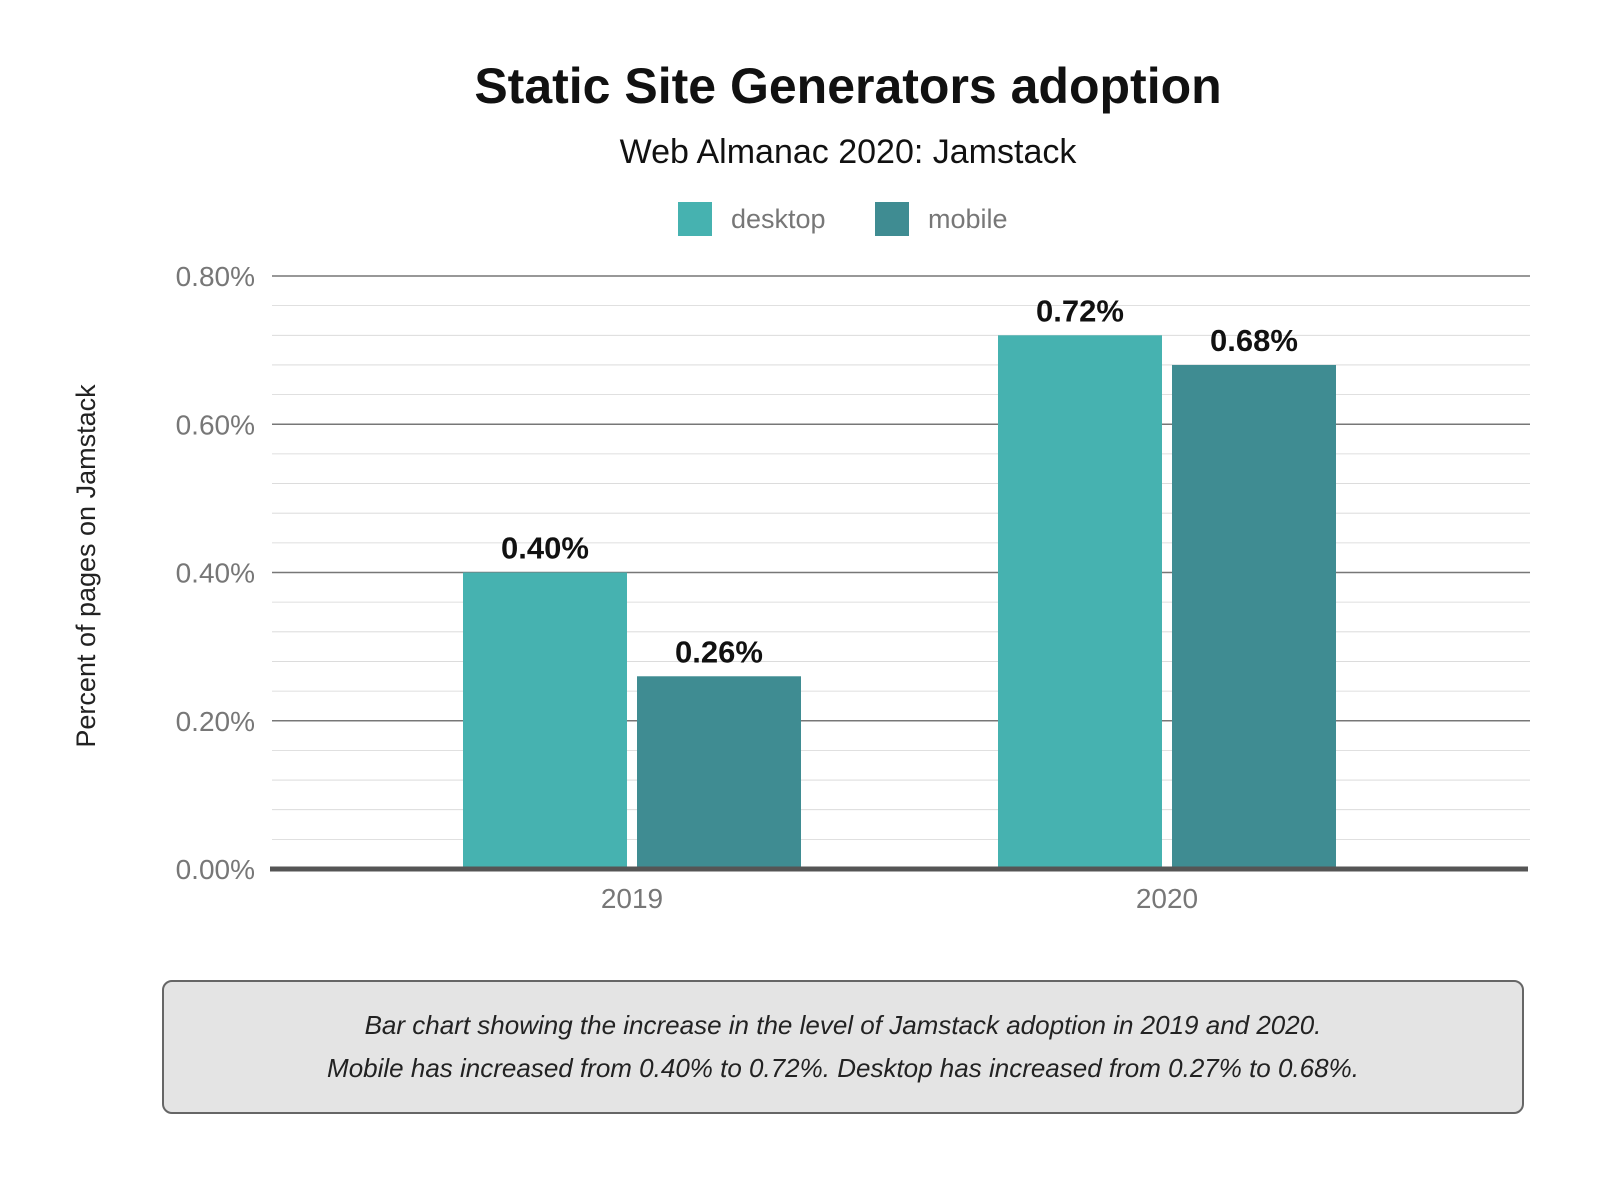 Image resolution: width=1620 pixels, height=1201 pixels. What do you see at coordinates (1080, 602) in the screenshot?
I see `bar-desktop-2020` at bounding box center [1080, 602].